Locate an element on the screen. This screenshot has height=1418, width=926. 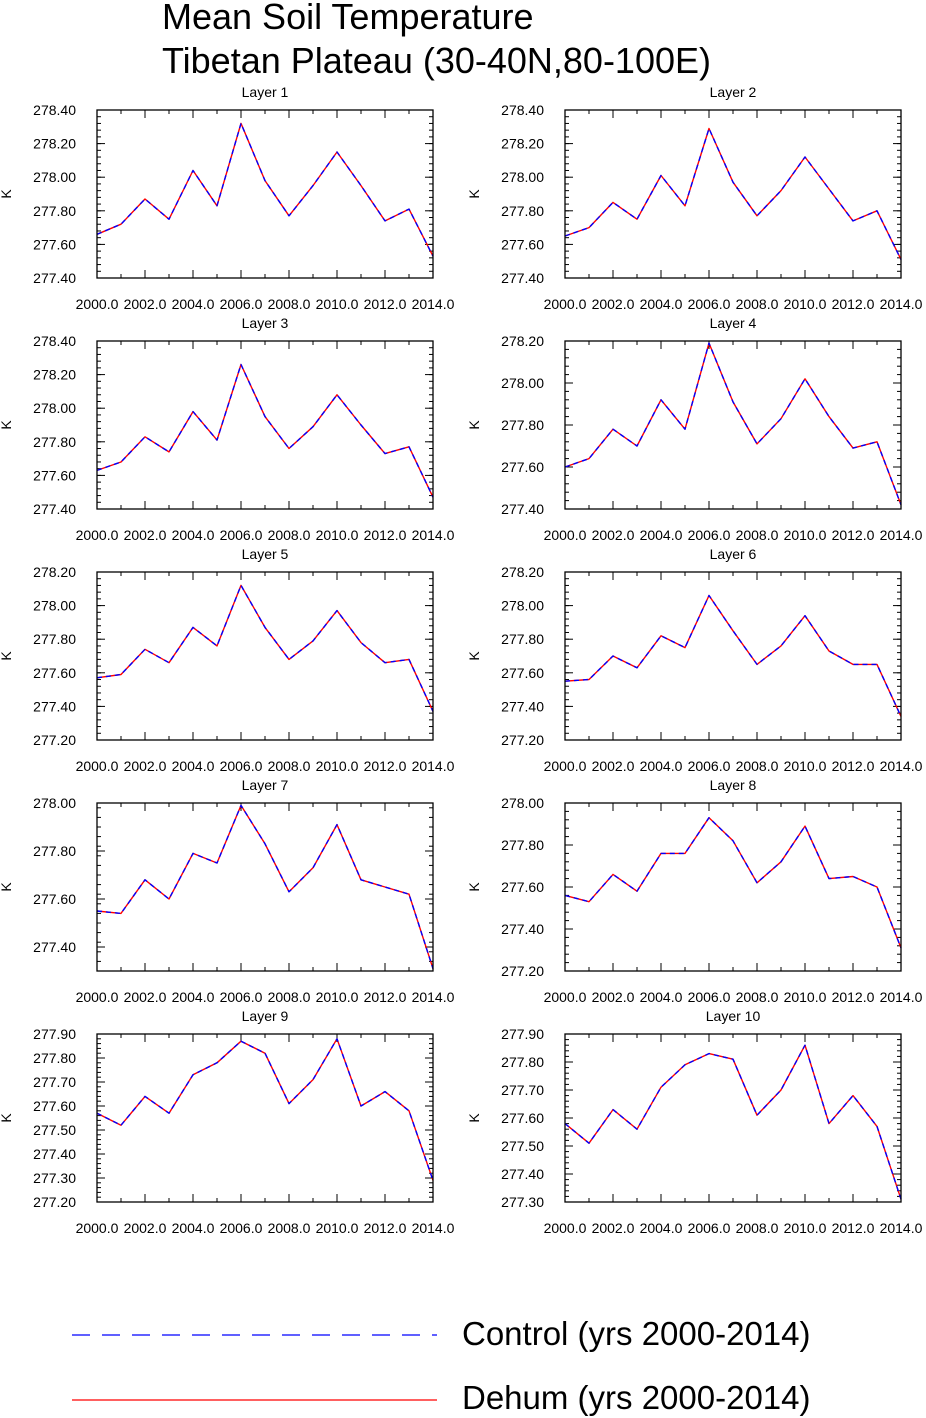
panel-title: Layer 9 is located at coordinates (265, 1016).